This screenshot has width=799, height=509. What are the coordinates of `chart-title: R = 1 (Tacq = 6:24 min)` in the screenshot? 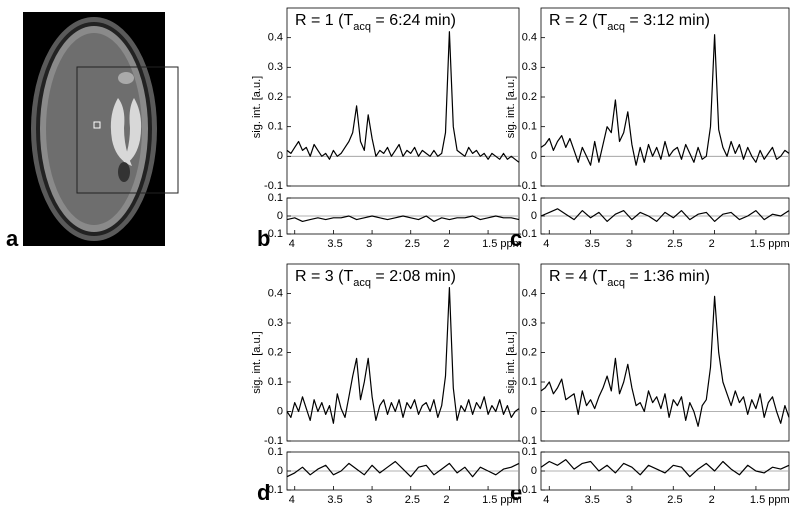 It's located at (375, 22).